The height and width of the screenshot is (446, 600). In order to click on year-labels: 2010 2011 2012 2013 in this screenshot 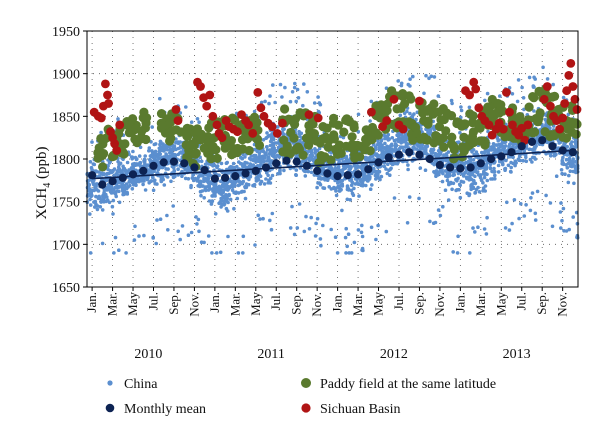, I will do `click(332, 354)`.